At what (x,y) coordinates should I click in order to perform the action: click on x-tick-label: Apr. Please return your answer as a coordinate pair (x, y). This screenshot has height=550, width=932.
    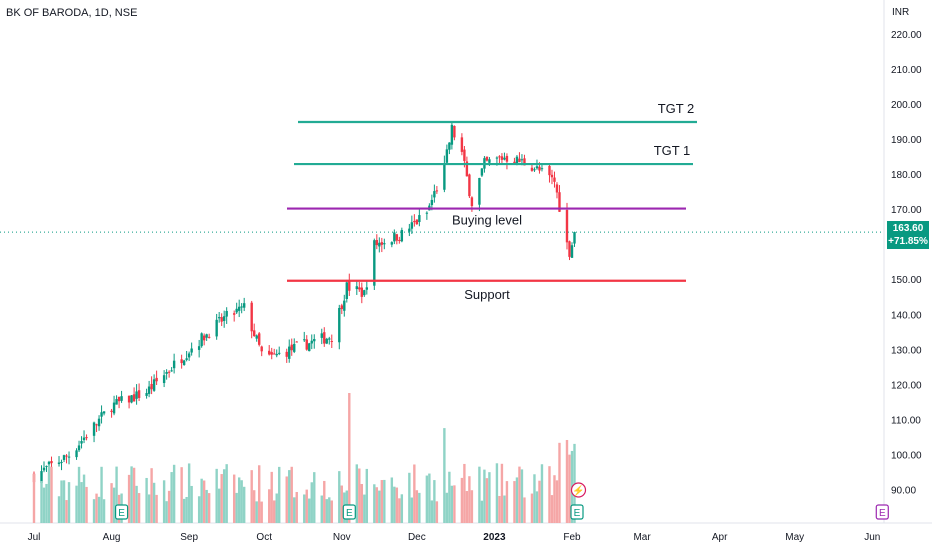
    Looking at the image, I should click on (720, 537).